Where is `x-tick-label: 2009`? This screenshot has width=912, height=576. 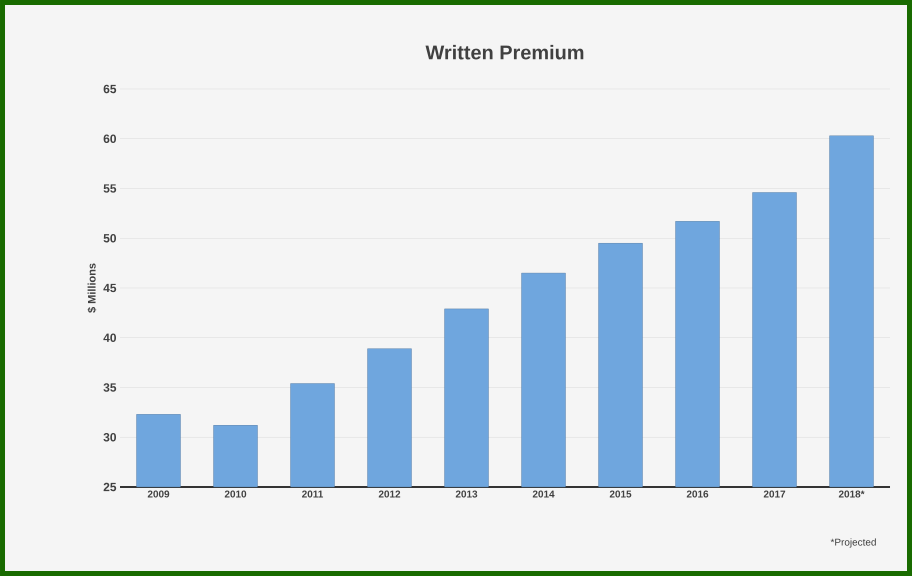 x-tick-label: 2009 is located at coordinates (159, 494).